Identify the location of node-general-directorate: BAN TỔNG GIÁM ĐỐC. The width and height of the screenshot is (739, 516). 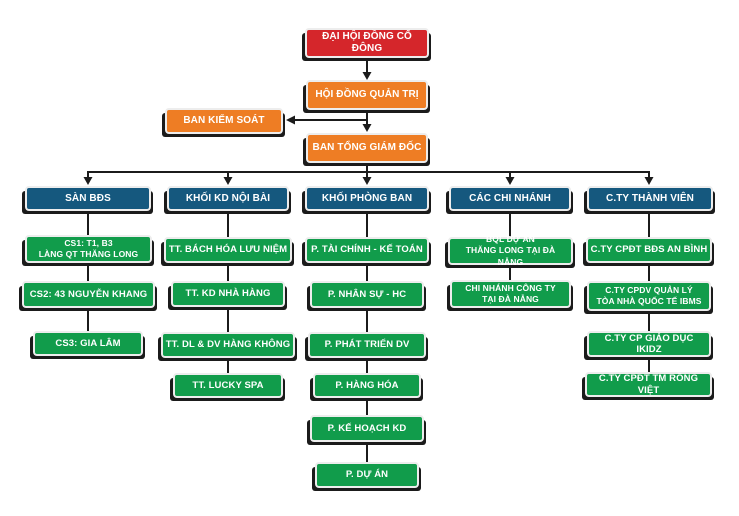
(367, 148).